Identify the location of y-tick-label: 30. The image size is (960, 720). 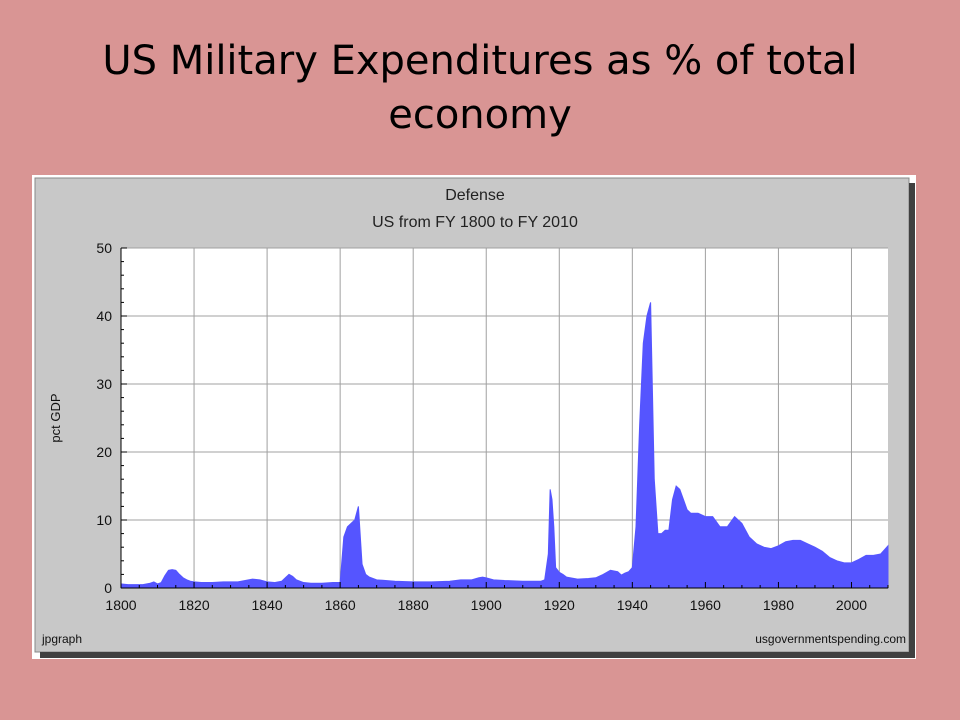
(104, 384).